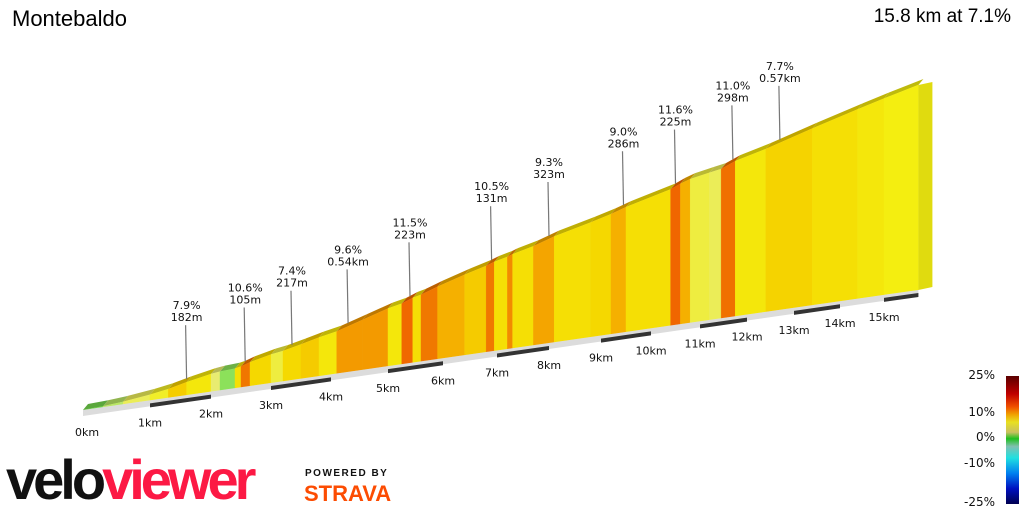 This screenshot has width=1024, height=512. What do you see at coordinates (780, 66) in the screenshot?
I see `annotation-gradient: 7.7%` at bounding box center [780, 66].